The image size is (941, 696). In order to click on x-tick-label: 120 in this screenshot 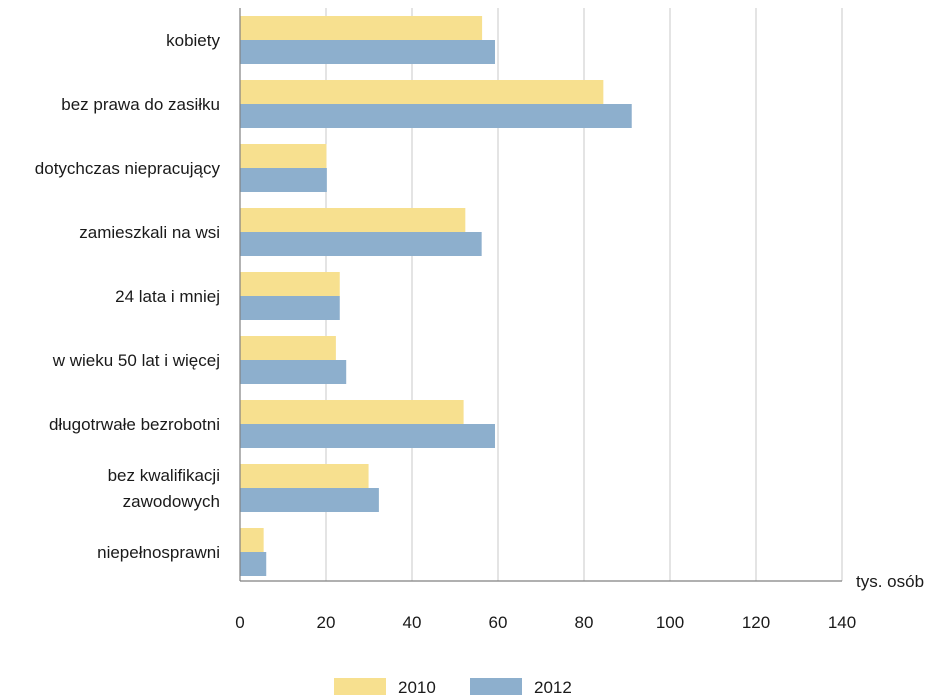, I will do `click(756, 622)`.